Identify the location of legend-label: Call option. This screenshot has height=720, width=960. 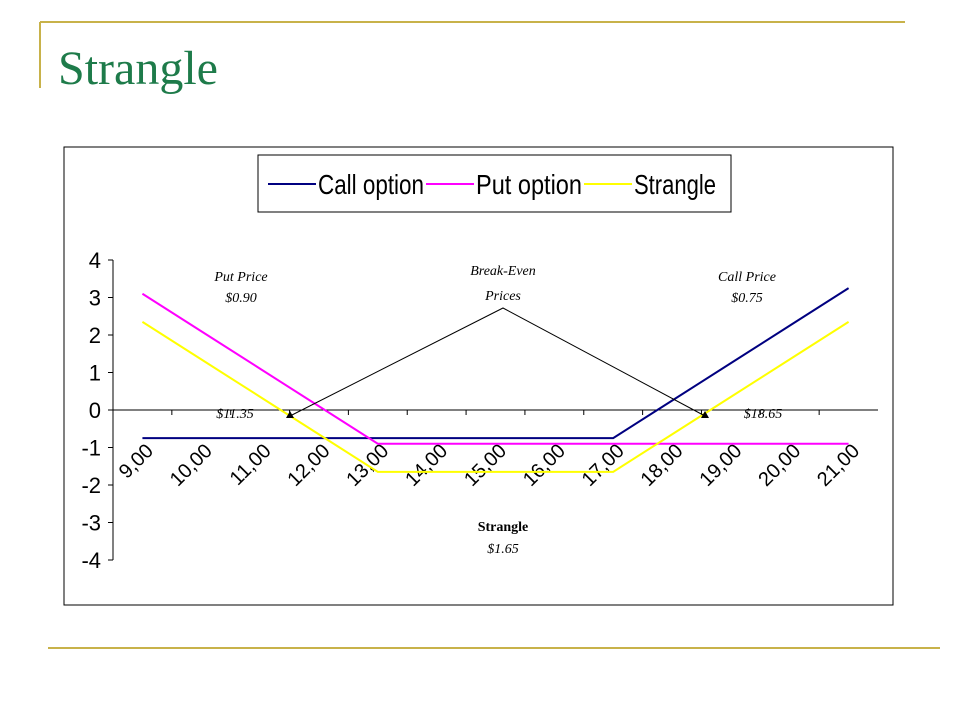
(371, 184).